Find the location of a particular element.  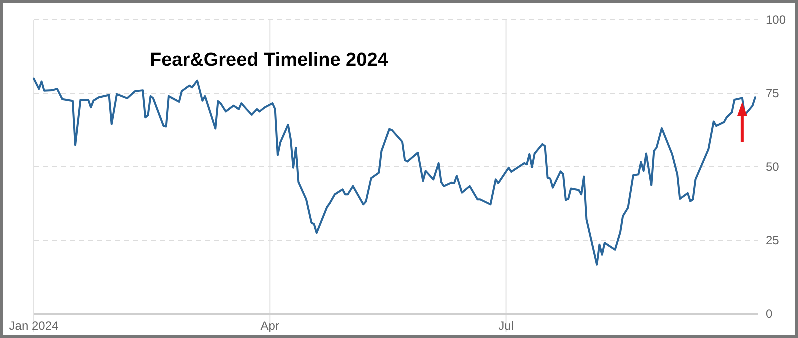

y-tick-label: 0 is located at coordinates (769, 314).